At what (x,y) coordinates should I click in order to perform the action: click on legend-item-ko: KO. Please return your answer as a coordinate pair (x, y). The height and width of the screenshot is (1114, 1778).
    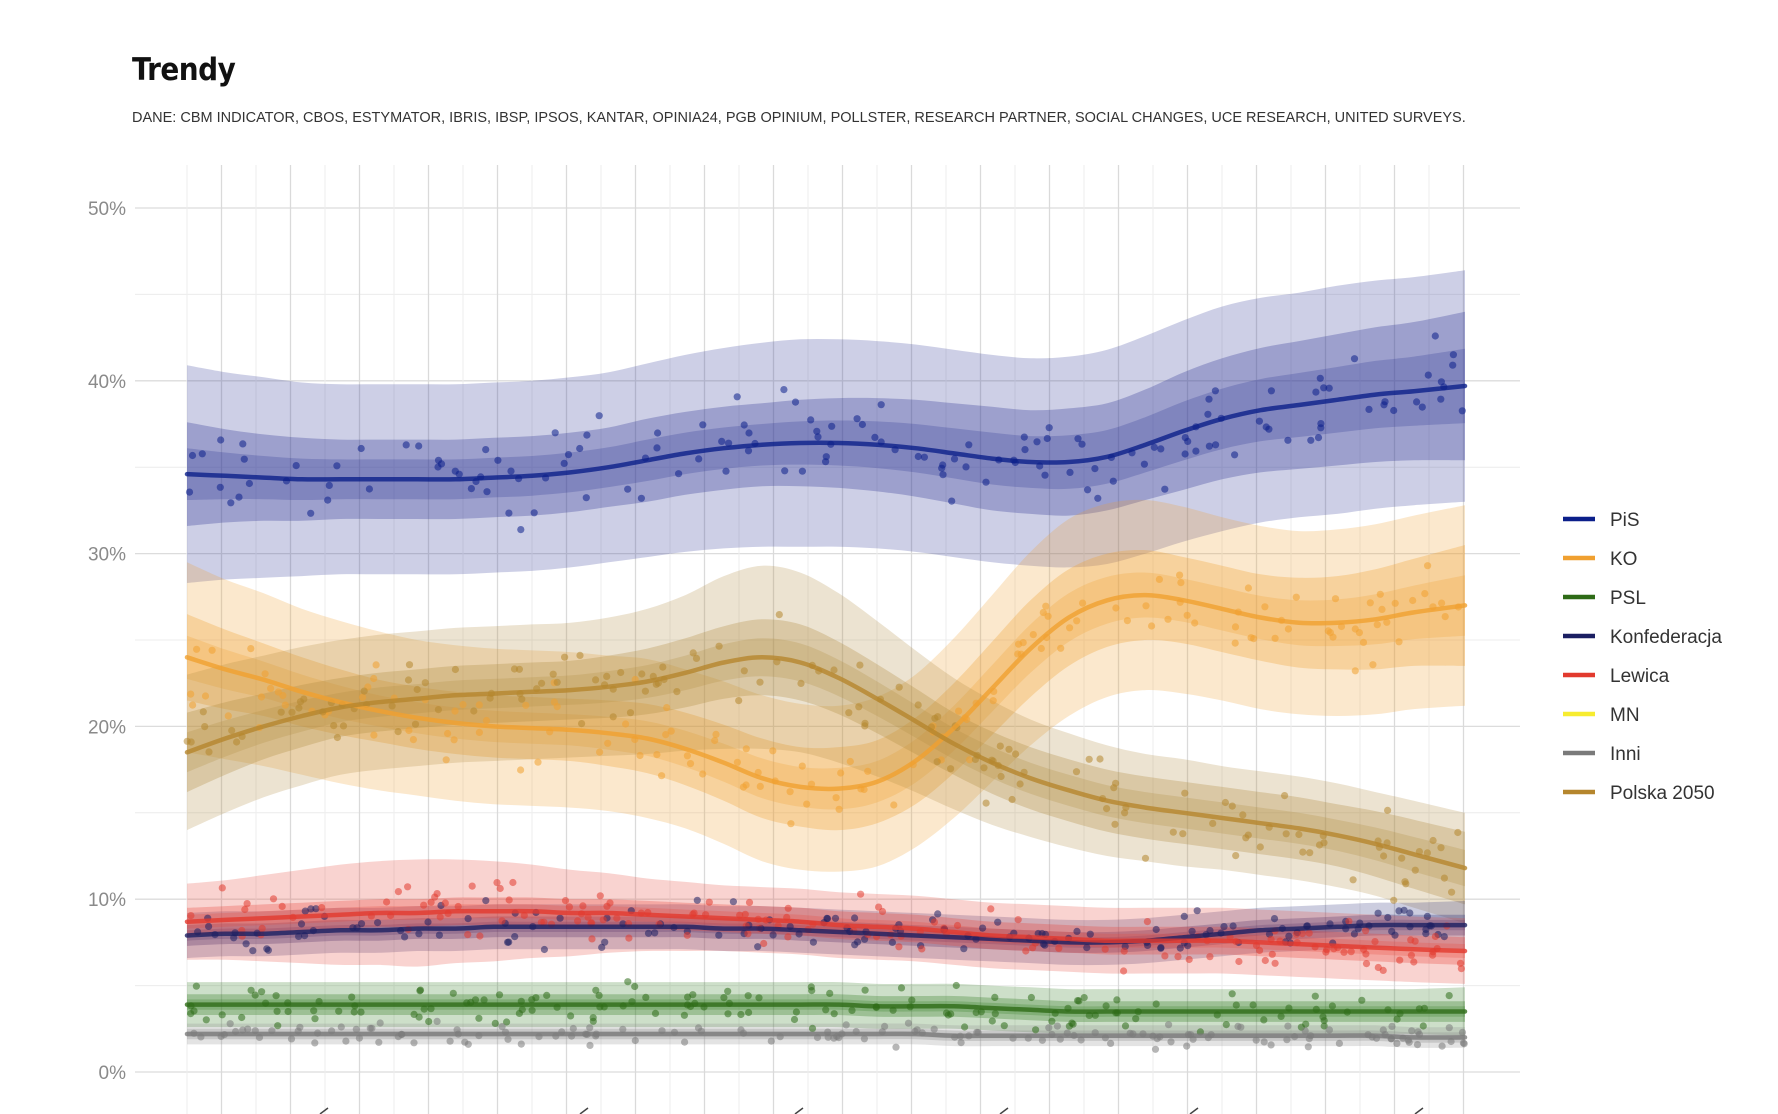
    Looking at the image, I should click on (1600, 559).